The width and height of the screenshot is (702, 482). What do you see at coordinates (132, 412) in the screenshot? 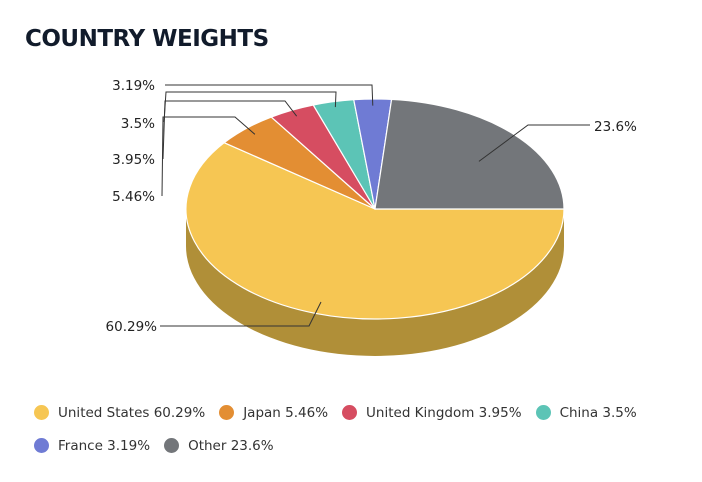
I see `legend-label-united-states: United States 60.29%` at bounding box center [132, 412].